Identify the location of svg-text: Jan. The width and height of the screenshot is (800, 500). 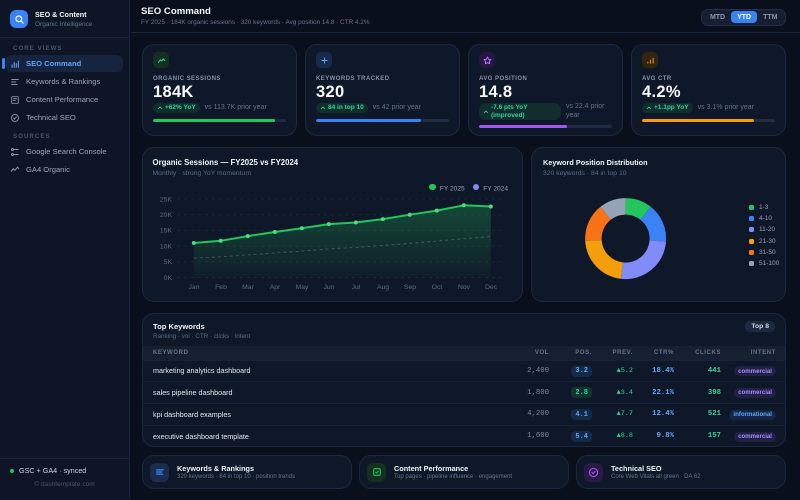
(194, 287).